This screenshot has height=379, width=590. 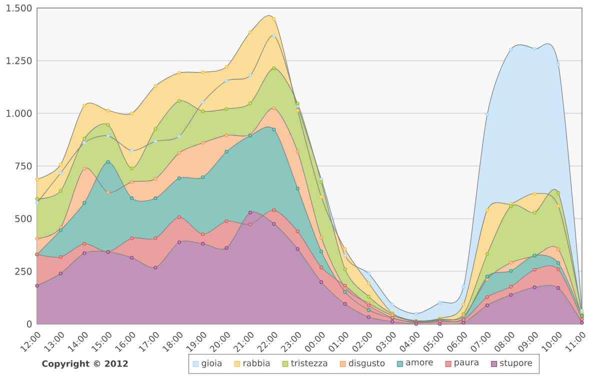 I want to click on legend-label: gioia, so click(x=212, y=364).